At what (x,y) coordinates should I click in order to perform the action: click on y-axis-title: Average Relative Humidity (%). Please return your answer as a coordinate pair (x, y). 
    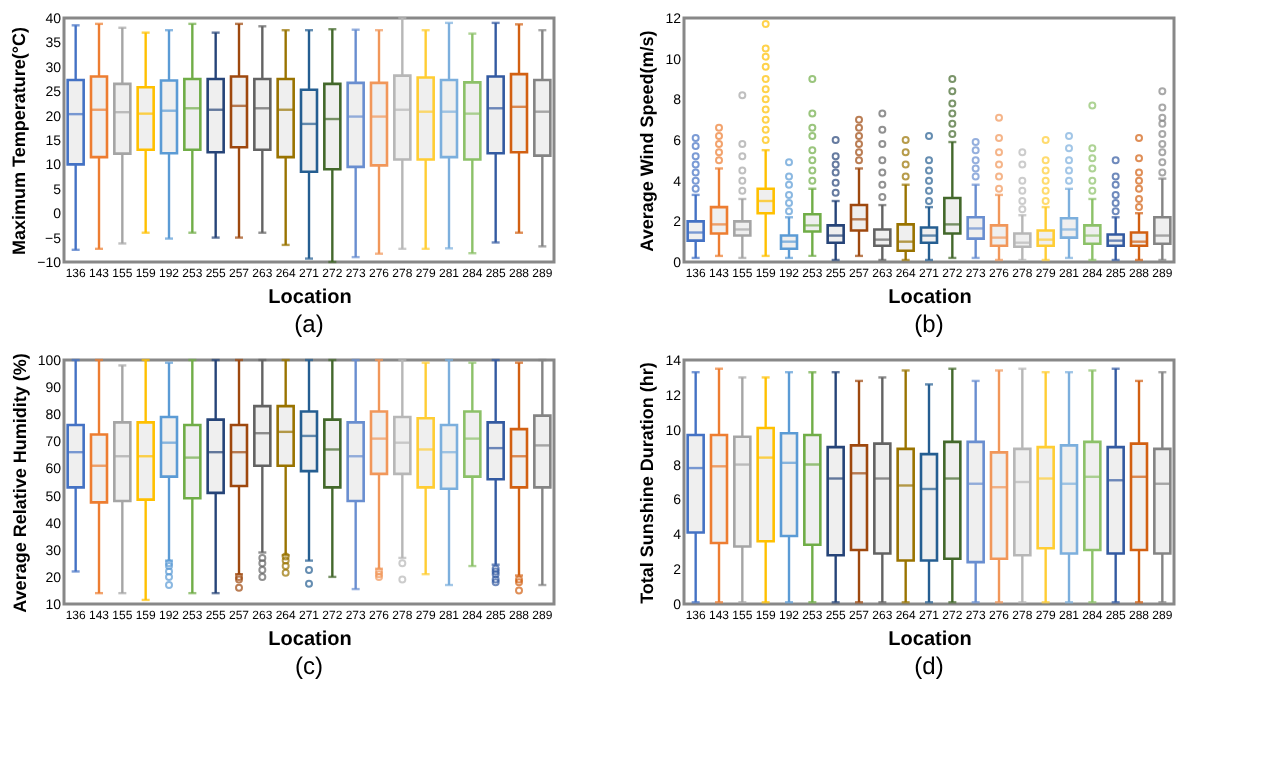
    Looking at the image, I should click on (19, 483).